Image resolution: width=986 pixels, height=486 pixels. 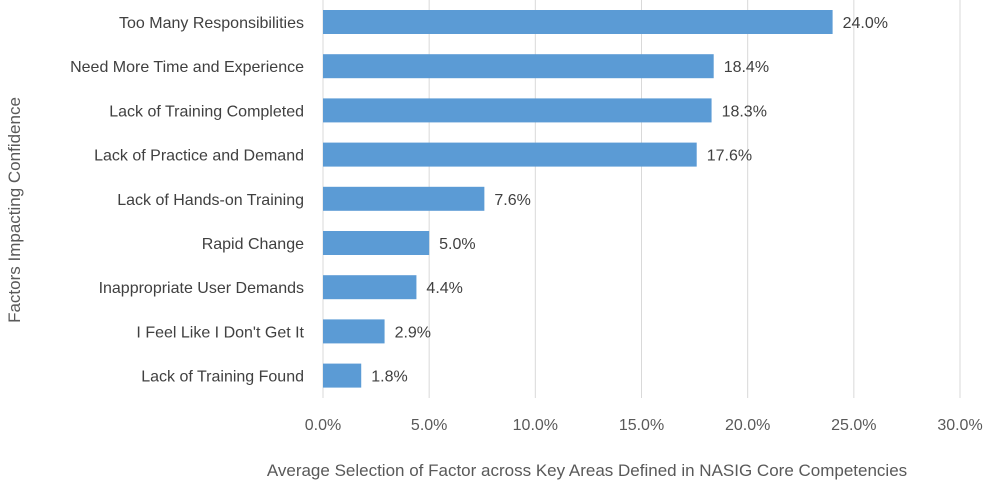 What do you see at coordinates (253, 244) in the screenshot?
I see `category-label: Rapid Change` at bounding box center [253, 244].